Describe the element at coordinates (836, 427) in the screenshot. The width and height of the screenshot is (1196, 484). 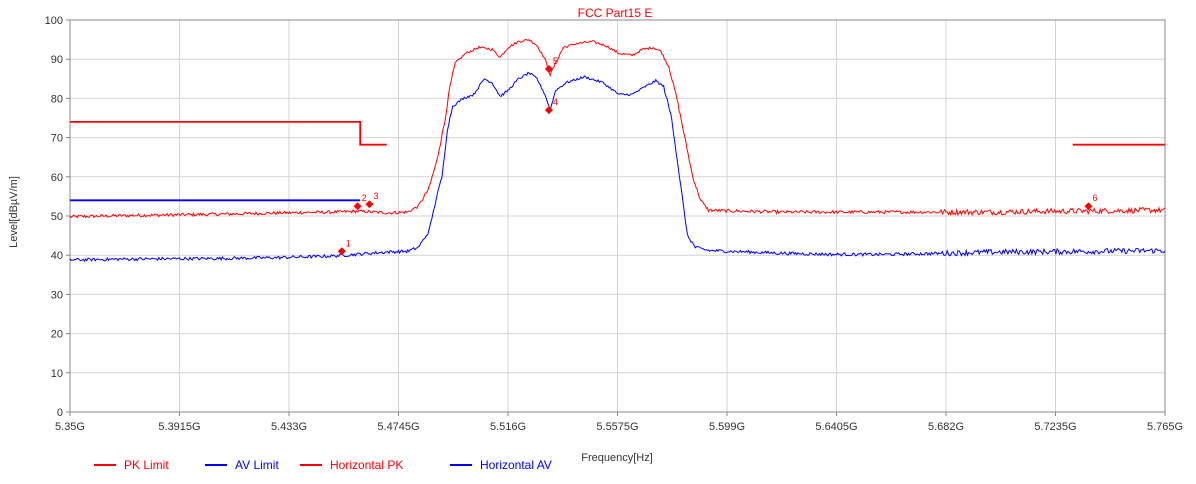
I see `x-tick-label: 5.6405G` at that location.